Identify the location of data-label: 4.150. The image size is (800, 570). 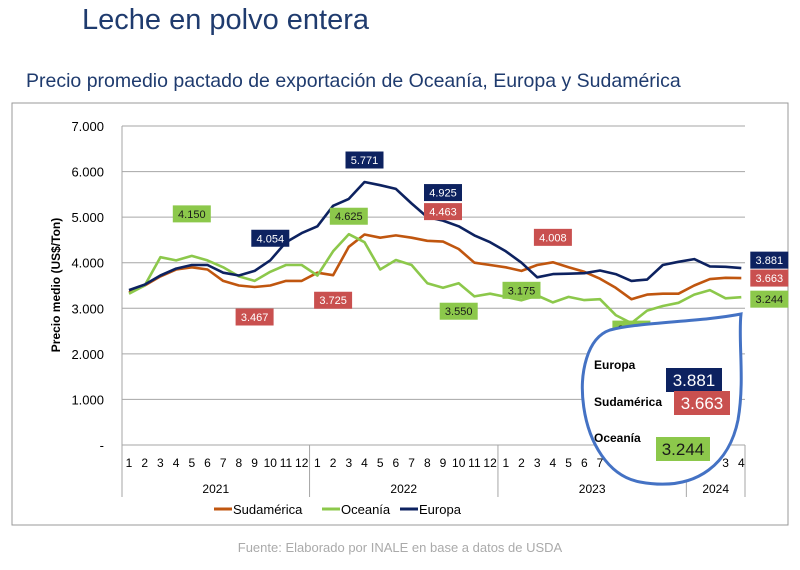
(192, 215).